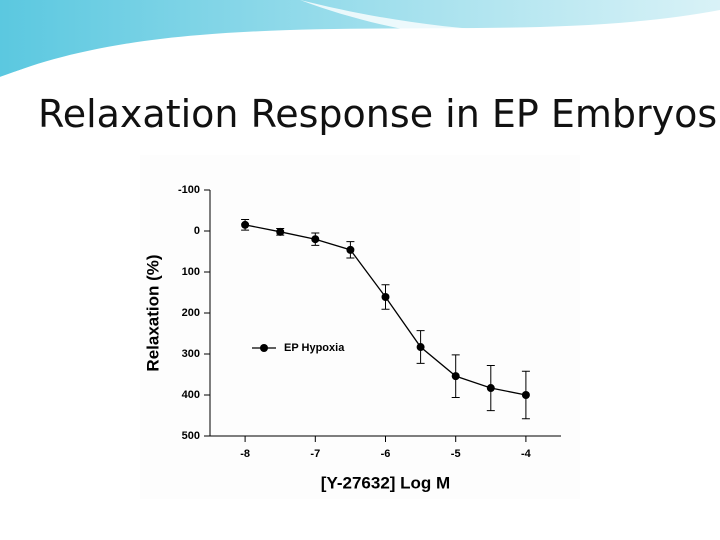  I want to click on y-tick-label: 100, so click(191, 272).